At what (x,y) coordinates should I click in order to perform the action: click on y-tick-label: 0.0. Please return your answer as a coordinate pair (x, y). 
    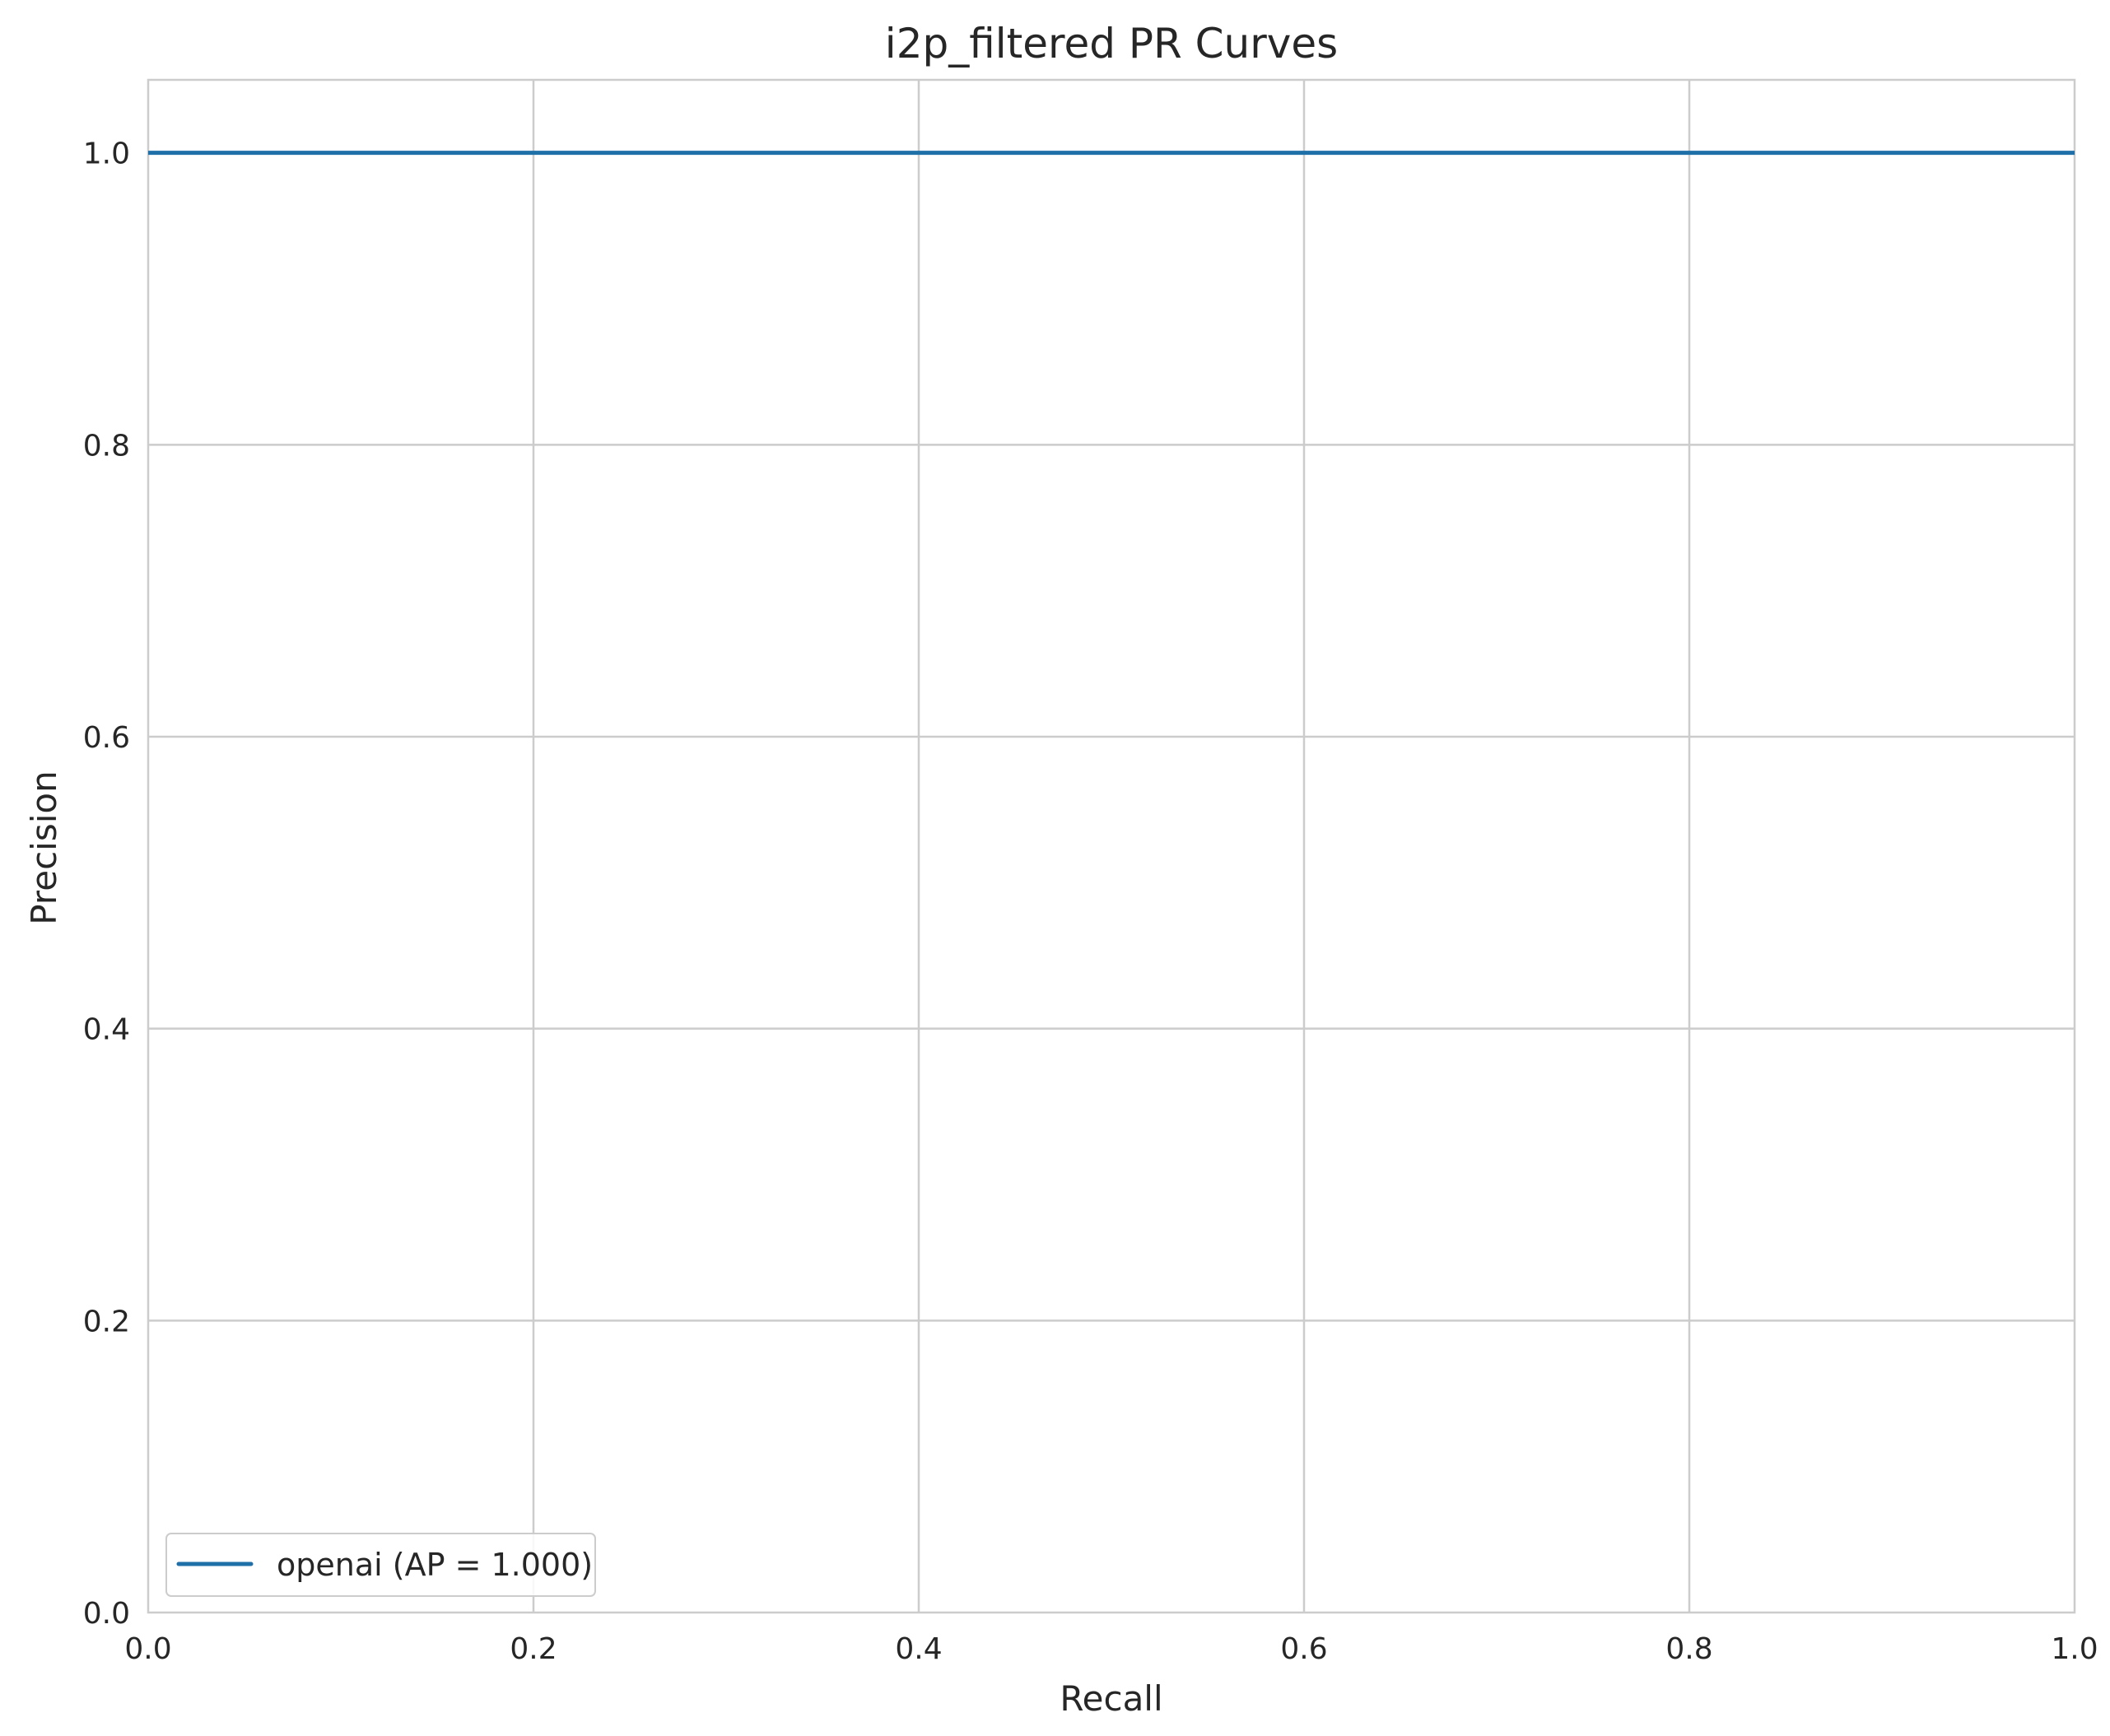
    Looking at the image, I should click on (107, 1614).